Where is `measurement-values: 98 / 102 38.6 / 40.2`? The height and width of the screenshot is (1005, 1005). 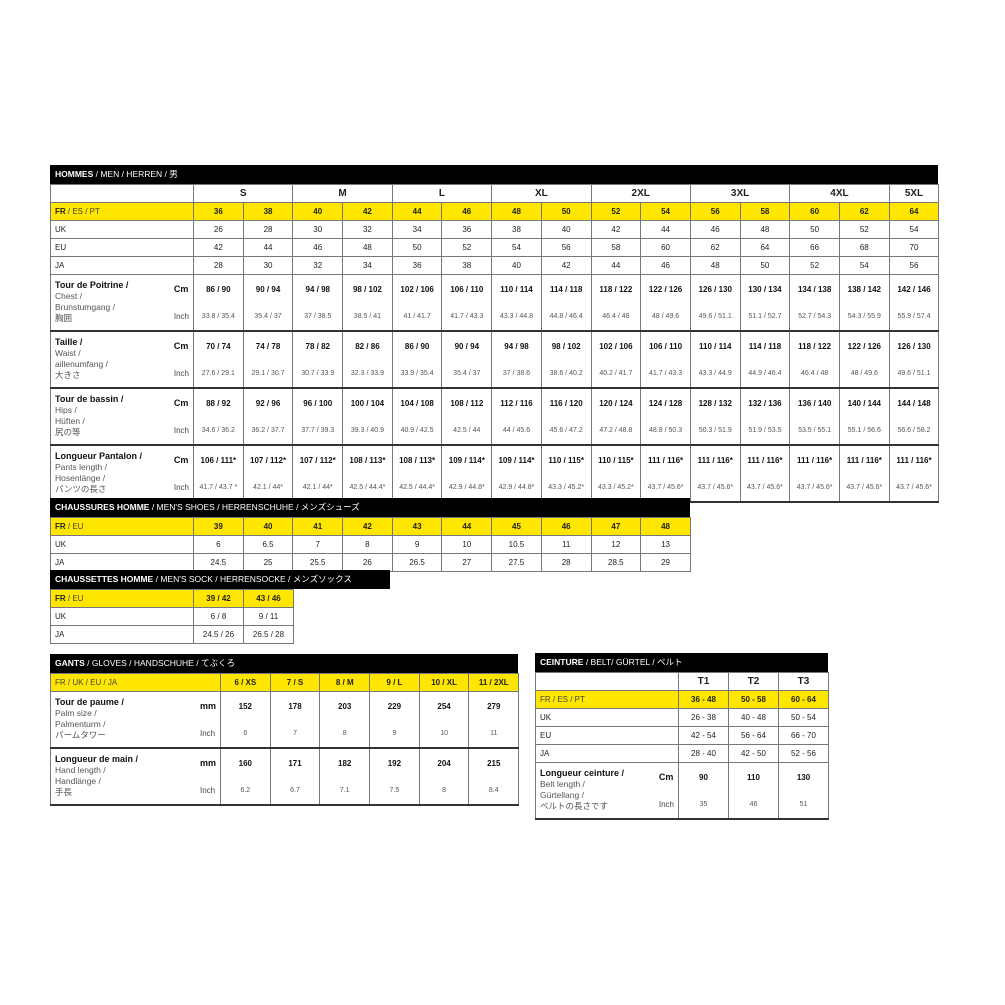
measurement-values: 98 / 102 38.6 / 40.2 is located at coordinates (566, 359).